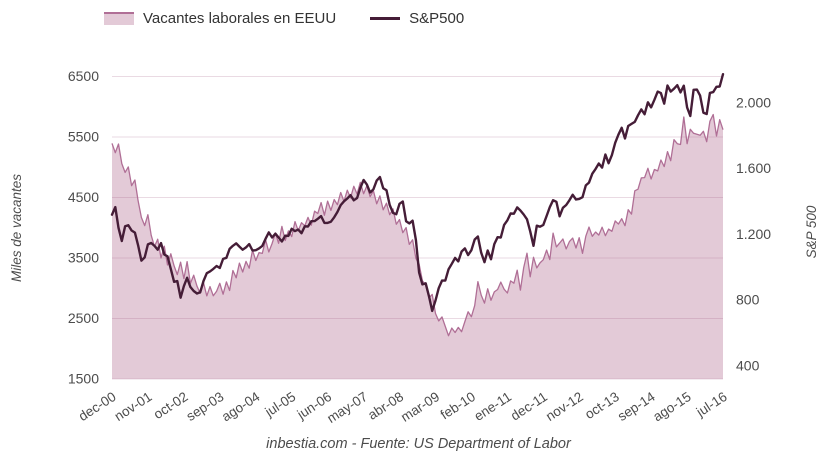 This screenshot has height=467, width=837. What do you see at coordinates (83, 379) in the screenshot?
I see `left-tick-label: 1500` at bounding box center [83, 379].